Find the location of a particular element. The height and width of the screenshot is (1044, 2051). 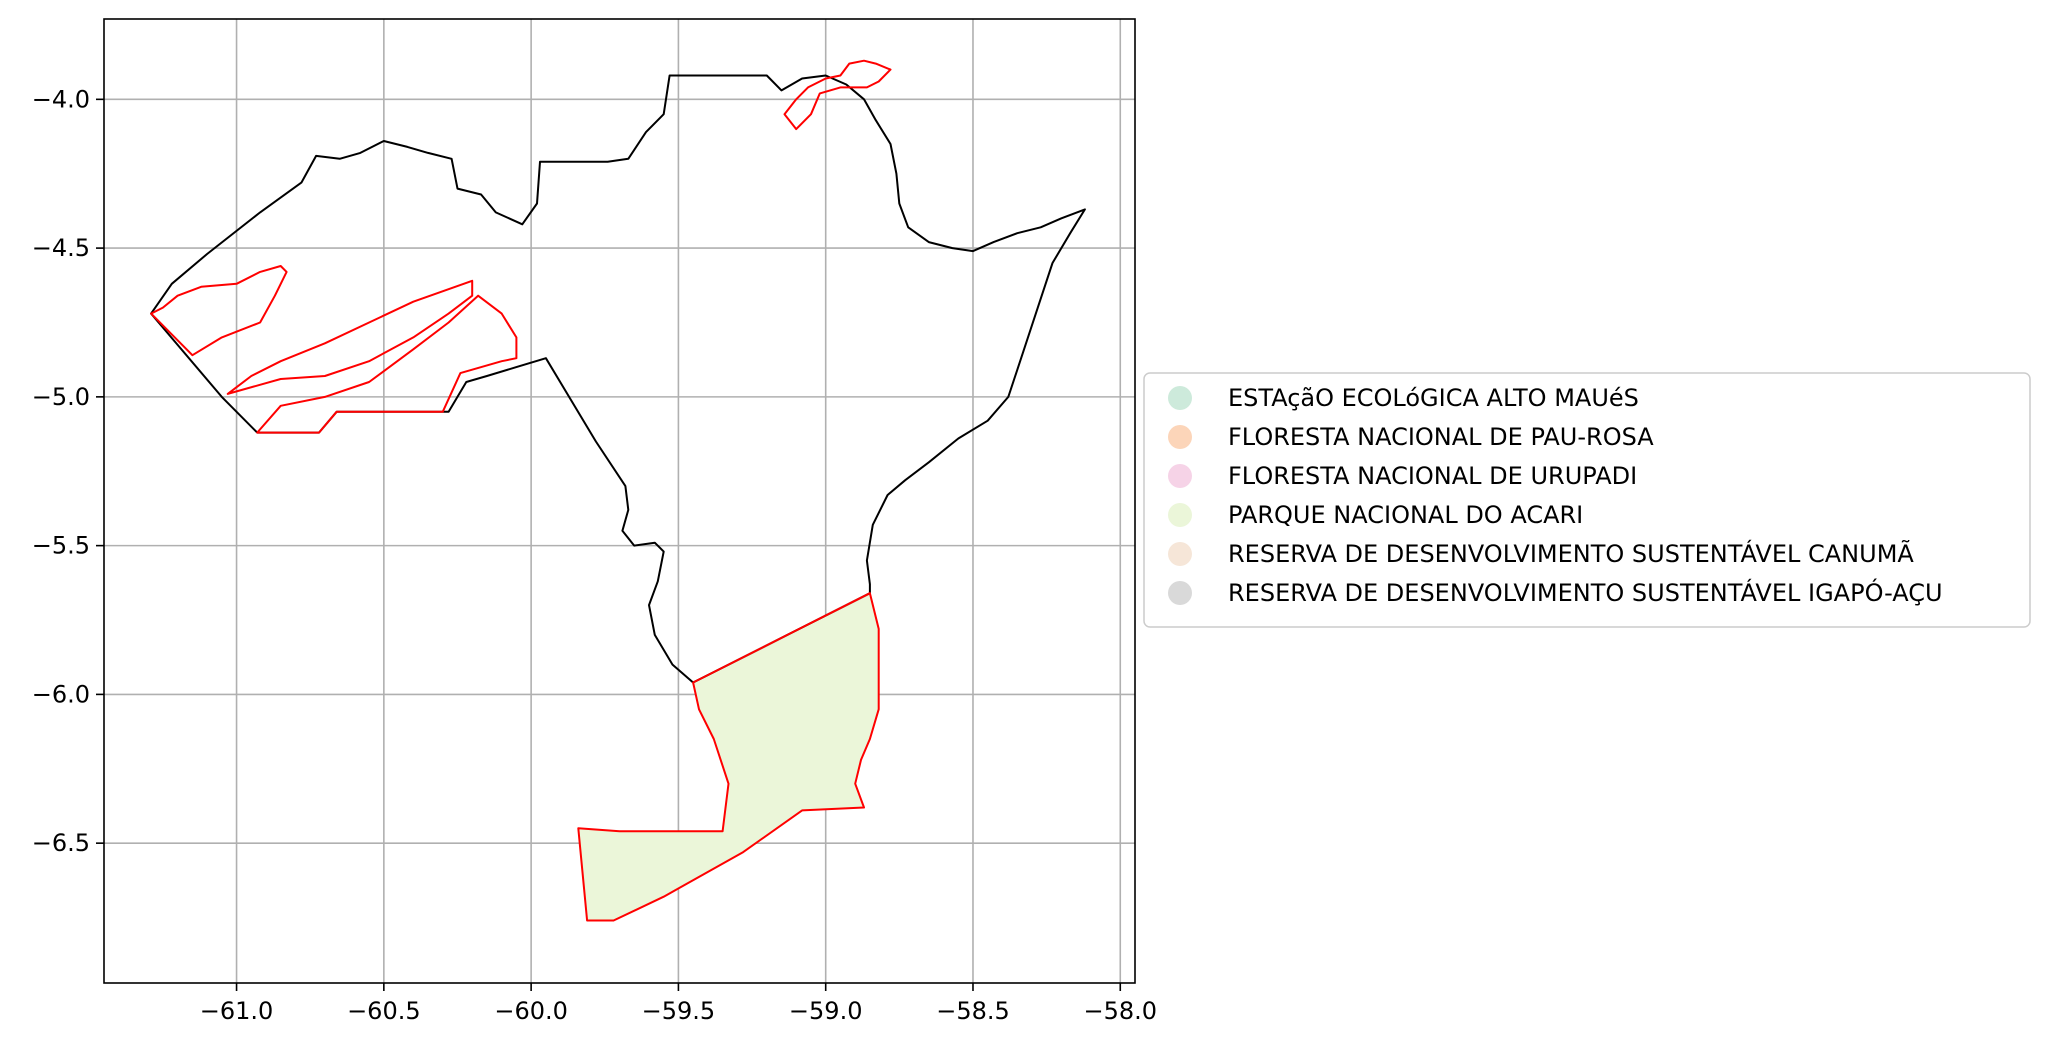

legend-label: FLORESTA NACIONAL DE URUPADI is located at coordinates (1432, 476).